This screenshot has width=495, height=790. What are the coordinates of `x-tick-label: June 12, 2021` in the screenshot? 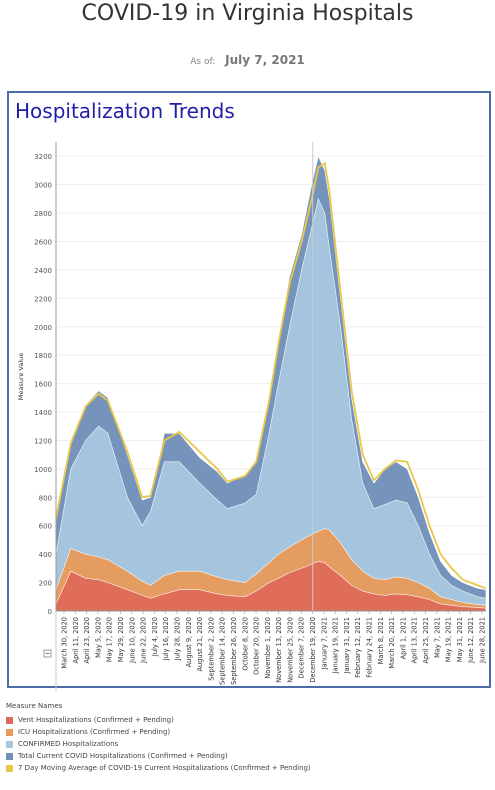 It's located at (471, 640).